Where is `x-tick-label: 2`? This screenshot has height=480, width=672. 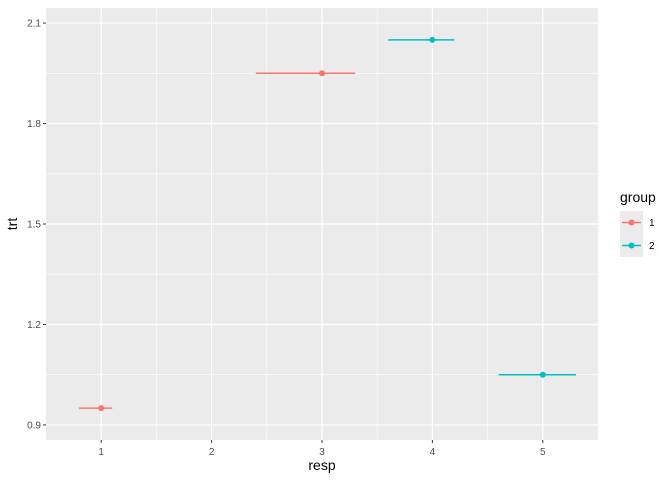 x-tick-label: 2 is located at coordinates (212, 452).